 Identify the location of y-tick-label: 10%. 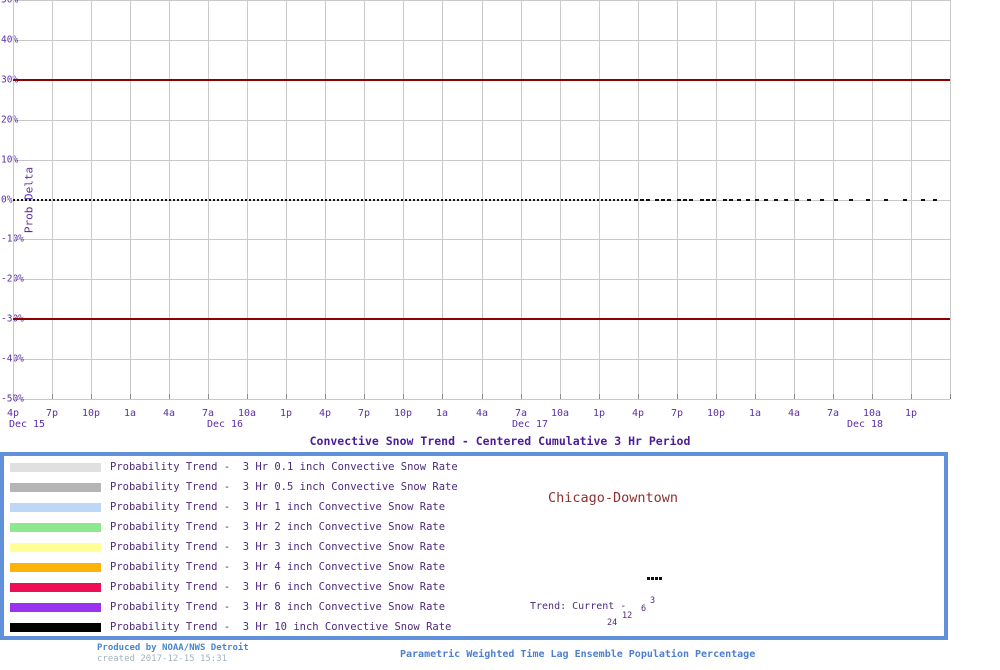
(10, 160).